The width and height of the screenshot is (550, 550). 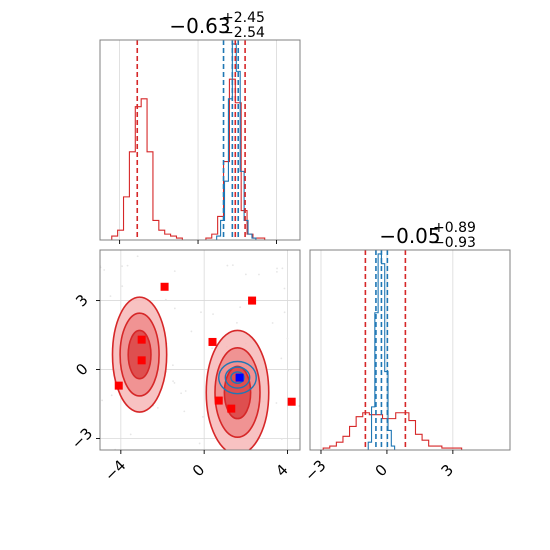 I want to click on hist-param-1-title: −0.63, so click(x=199, y=26).